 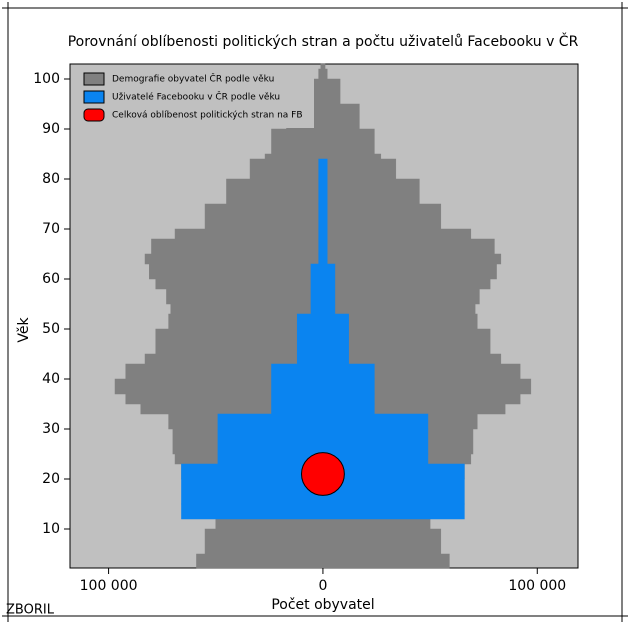 I want to click on y-tick-label: 80, so click(x=51, y=179).